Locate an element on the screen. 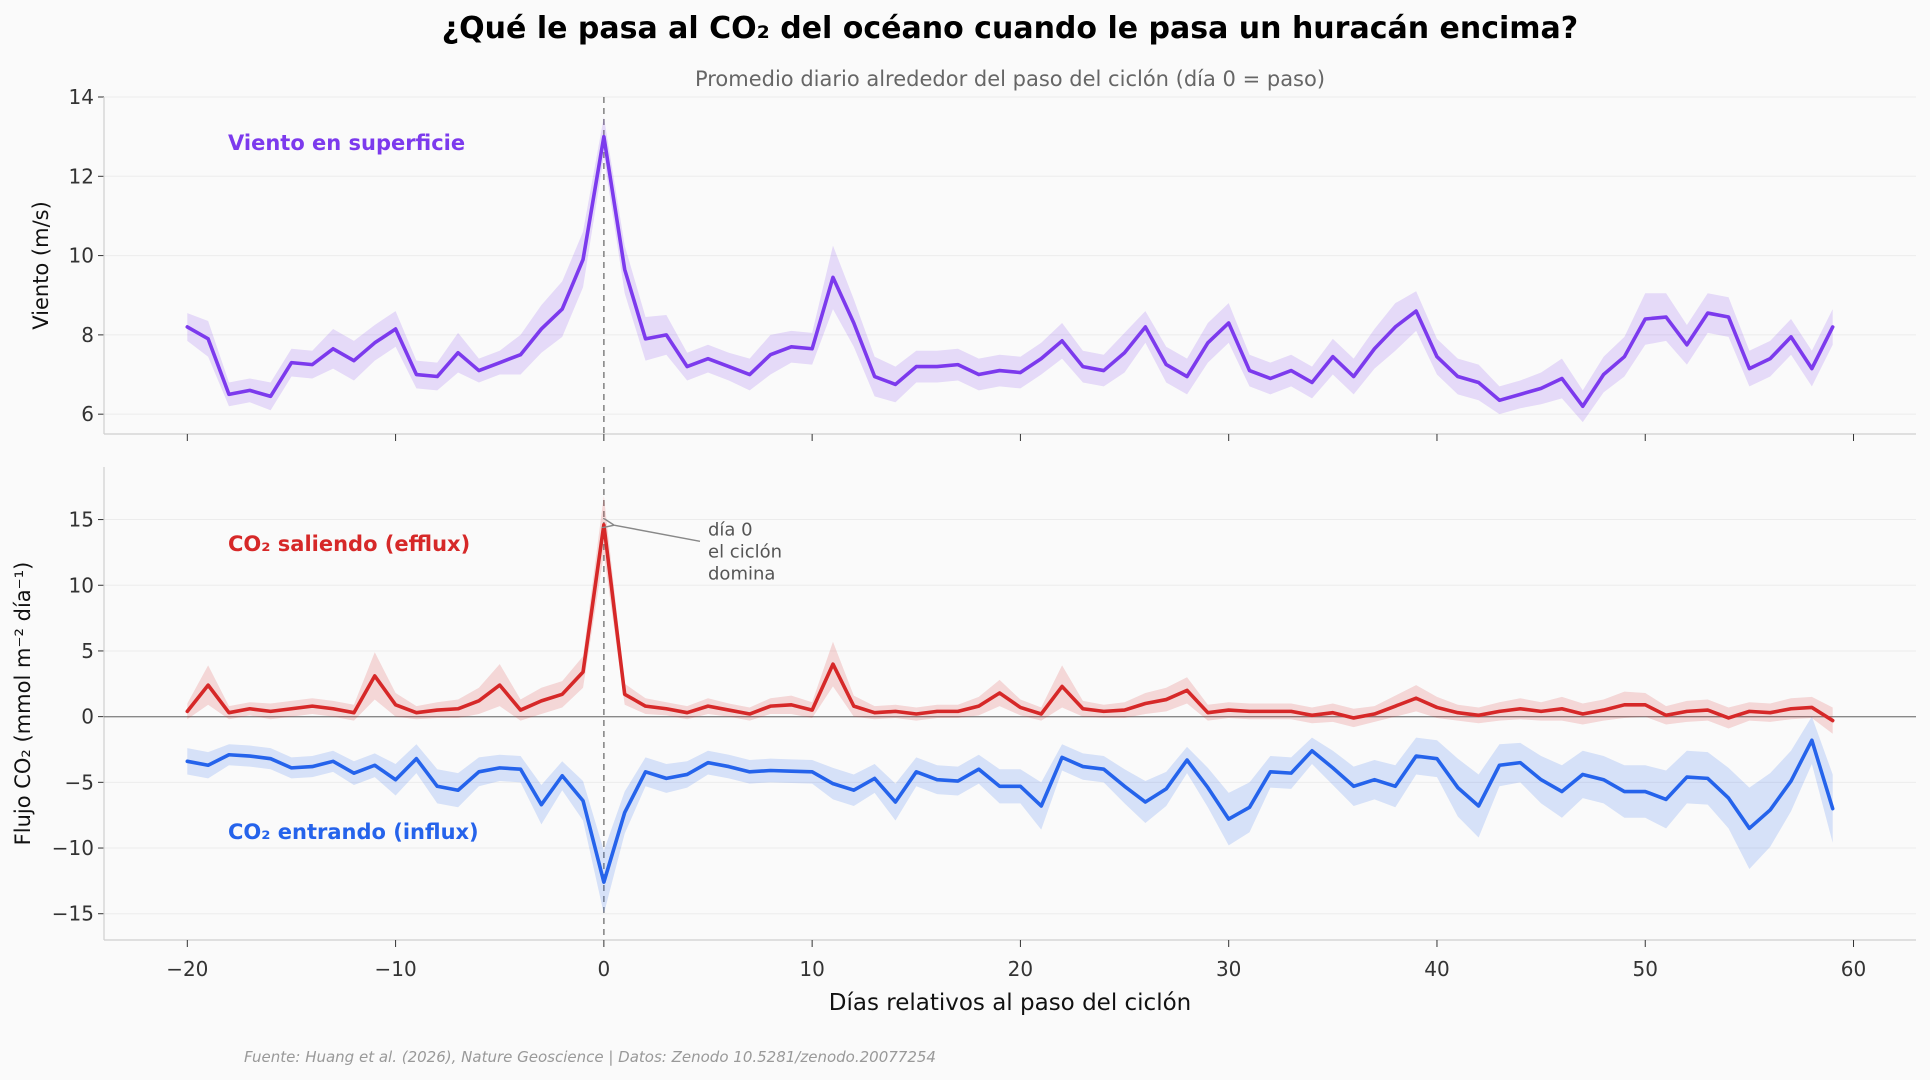 Image resolution: width=1930 pixels, height=1080 pixels. x-tick-label: 50 is located at coordinates (1645, 969).